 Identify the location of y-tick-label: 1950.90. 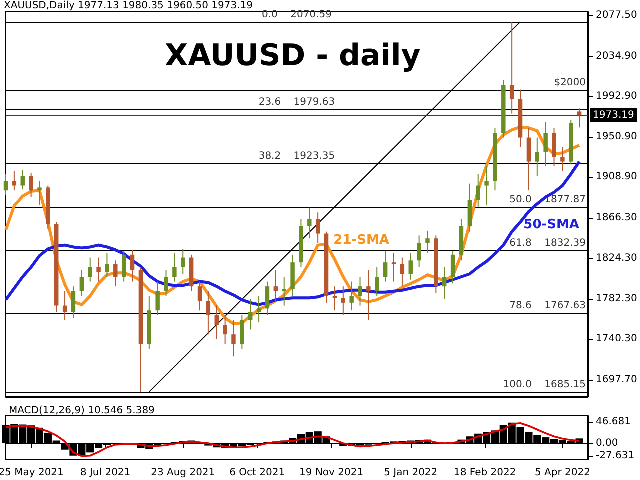
(617, 136).